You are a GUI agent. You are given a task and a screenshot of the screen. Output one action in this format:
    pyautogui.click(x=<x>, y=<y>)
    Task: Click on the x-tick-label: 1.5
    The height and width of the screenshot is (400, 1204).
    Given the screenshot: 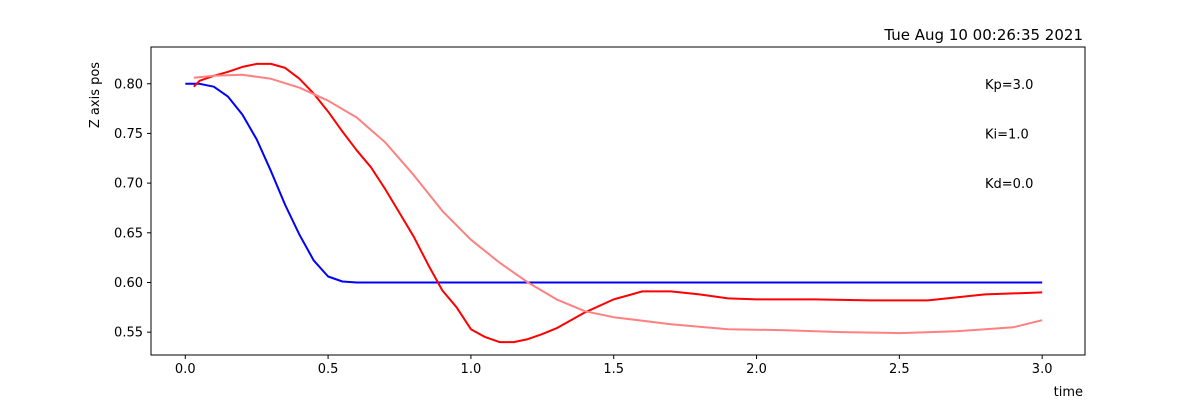 What is the action you would take?
    pyautogui.click(x=613, y=369)
    